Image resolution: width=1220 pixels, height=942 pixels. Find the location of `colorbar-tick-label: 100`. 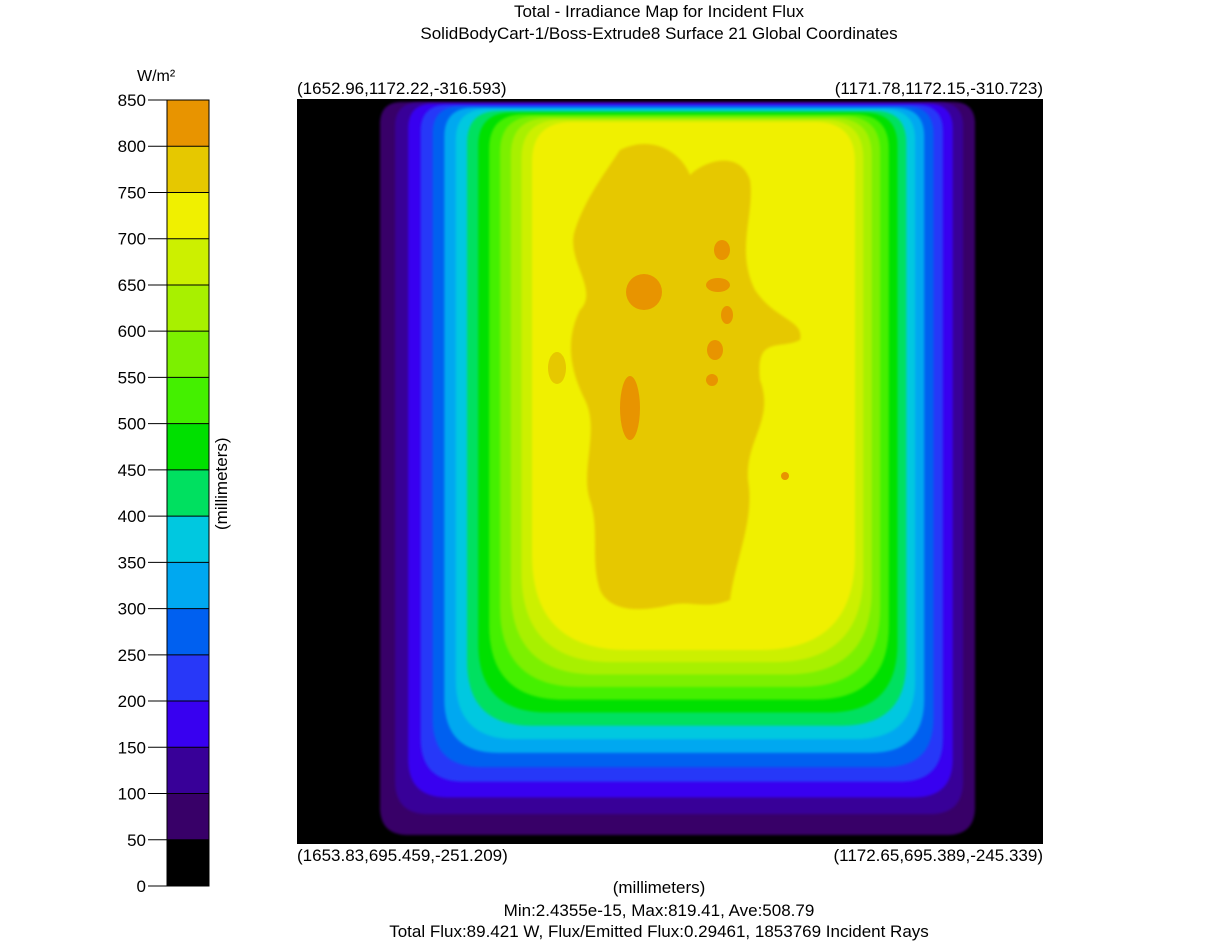

colorbar-tick-label: 100 is located at coordinates (132, 794).